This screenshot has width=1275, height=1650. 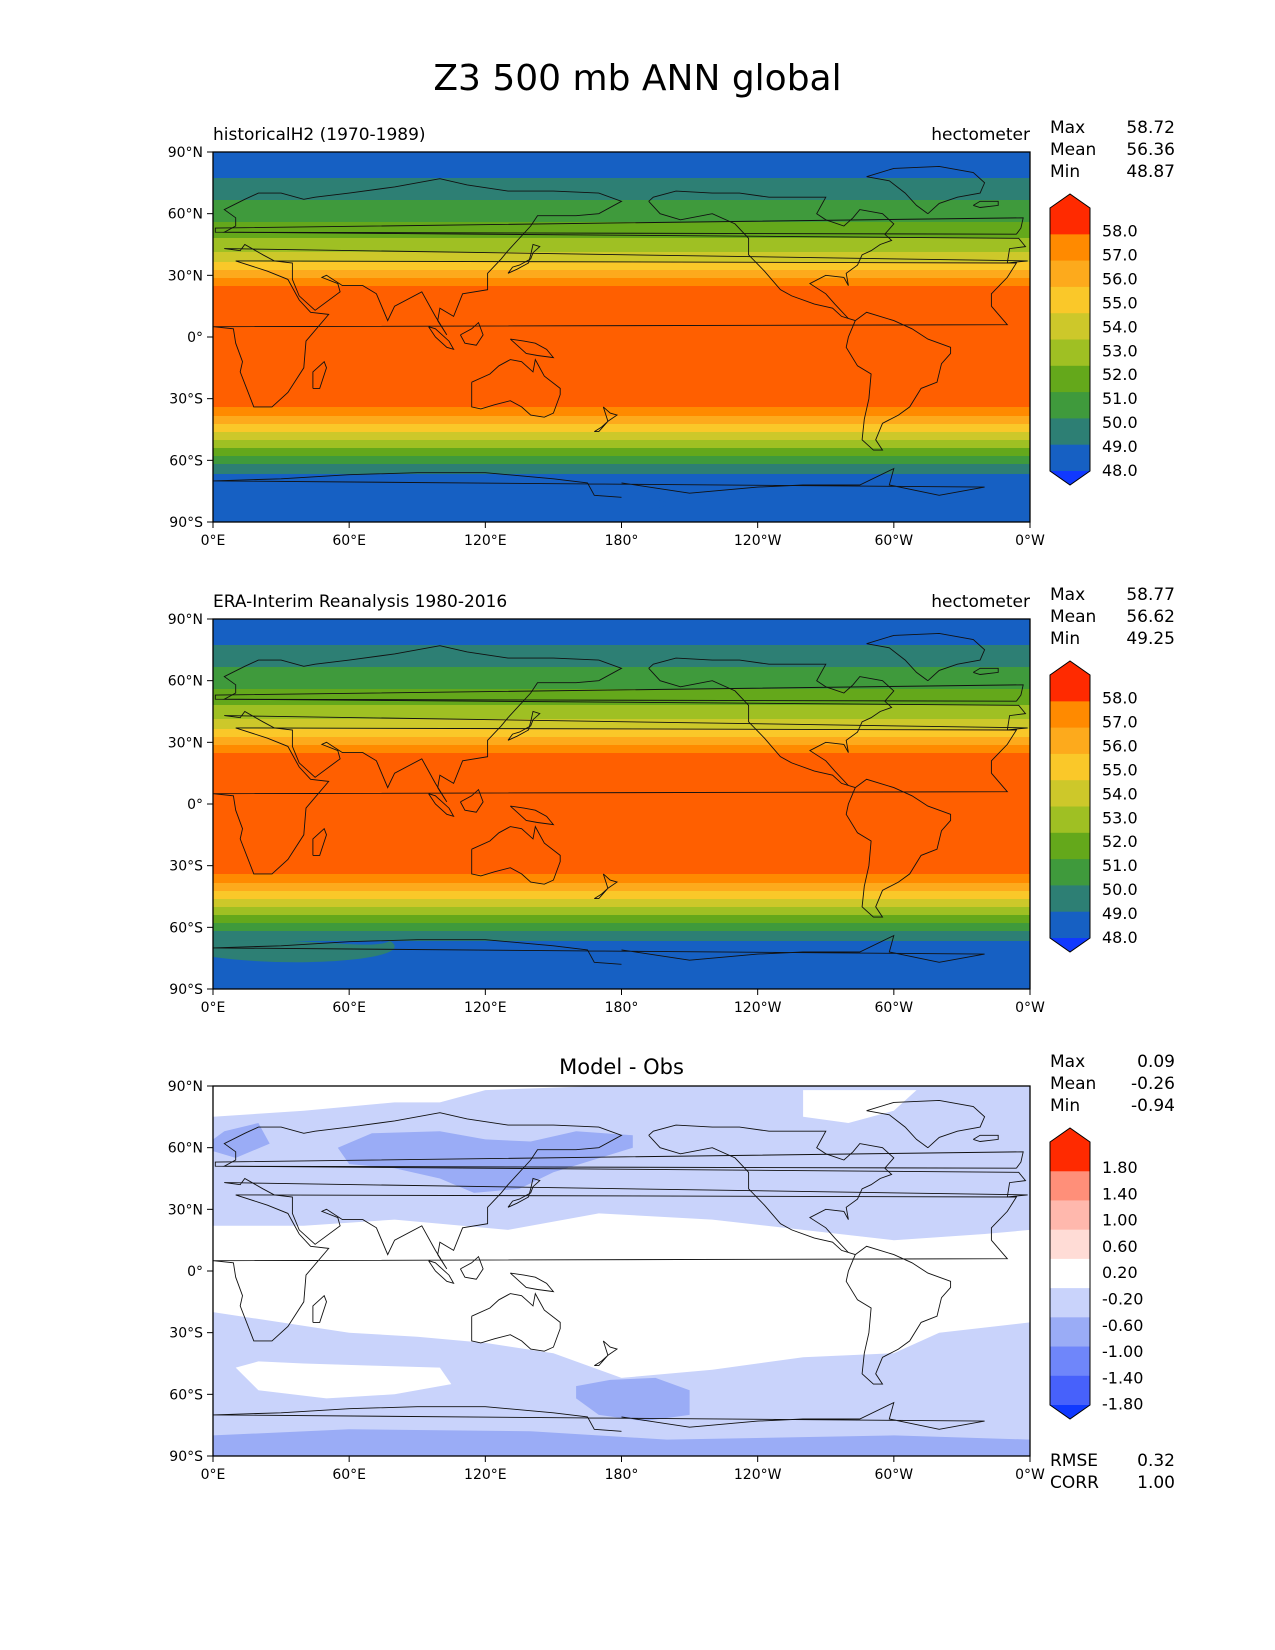 I want to click on colorbar-label: 57.0, so click(x=1120, y=722).